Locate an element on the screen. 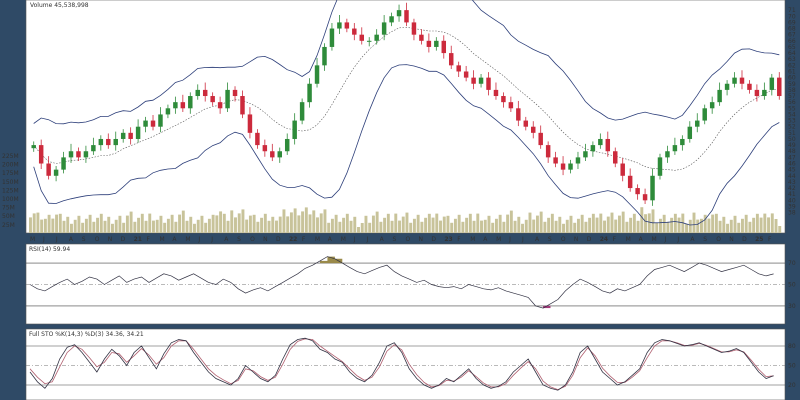 Image resolution: width=800 pixels, height=400 pixels. price-tick-label: 50 is located at coordinates (792, 139).